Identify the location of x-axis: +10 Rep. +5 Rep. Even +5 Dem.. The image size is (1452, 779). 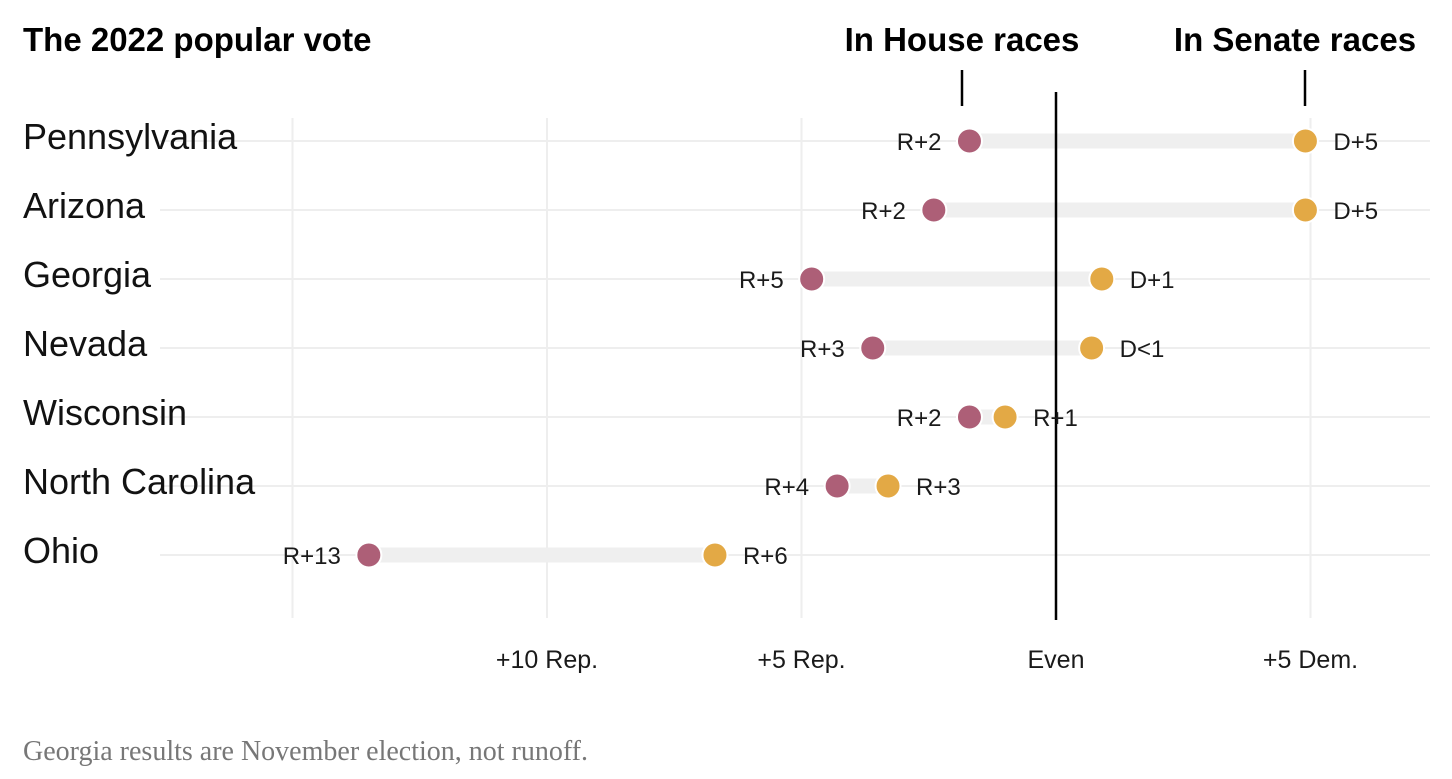
(927, 660).